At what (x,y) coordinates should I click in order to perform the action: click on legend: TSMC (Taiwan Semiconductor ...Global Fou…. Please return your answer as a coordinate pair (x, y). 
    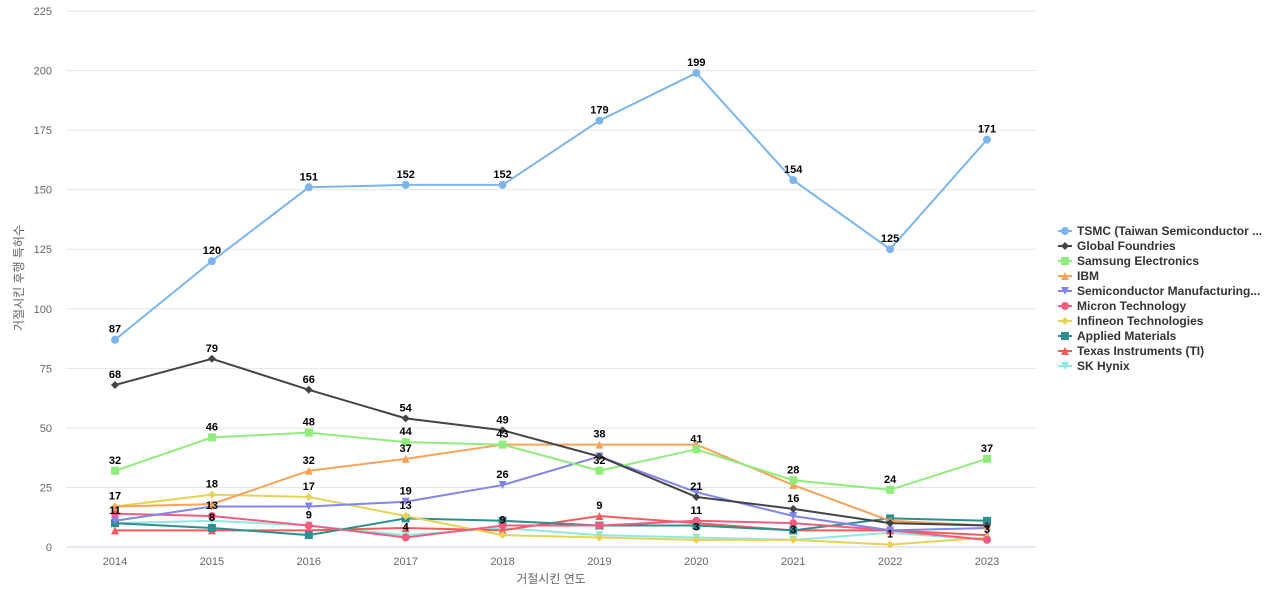
    Looking at the image, I should click on (1160, 298).